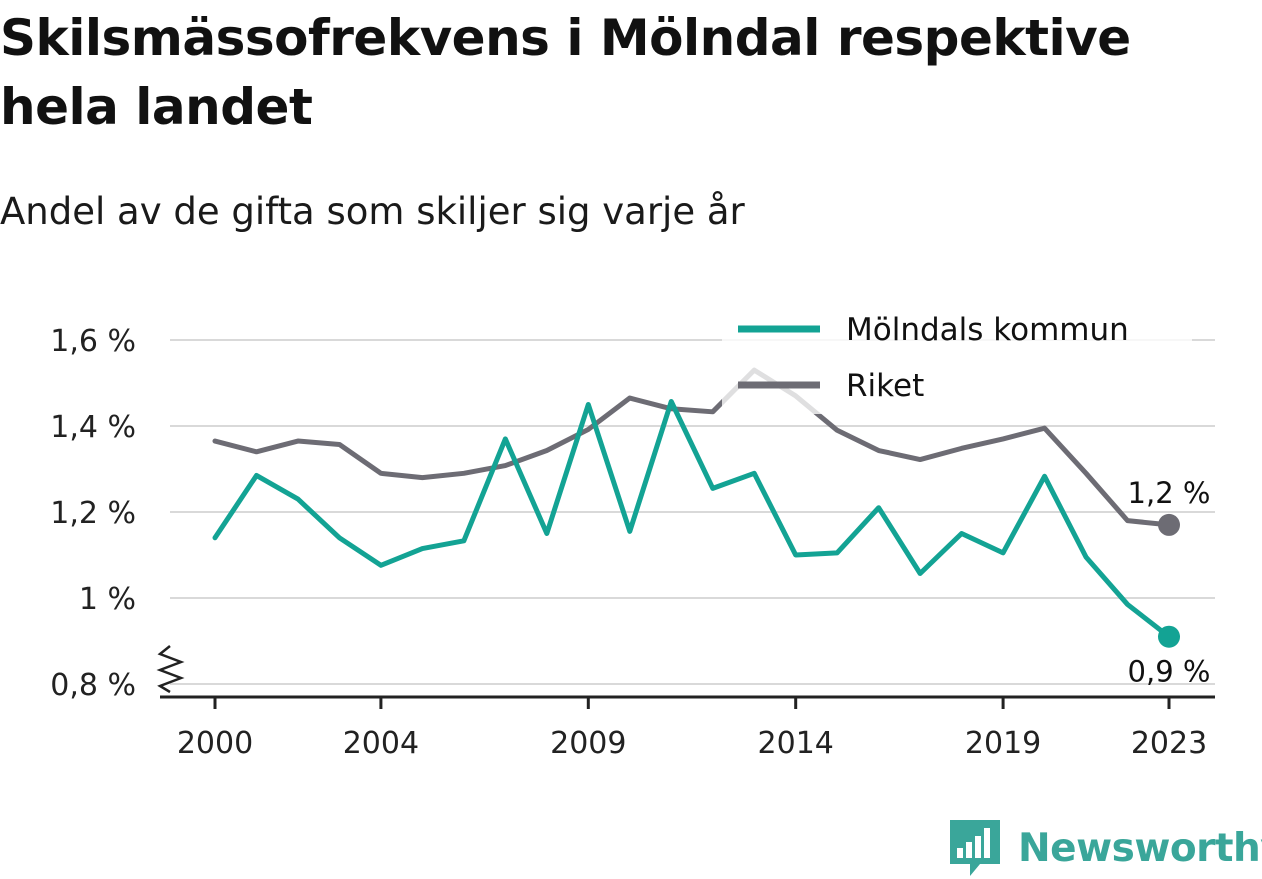 This screenshot has height=879, width=1262. I want to click on y-tick-label: 0,8 %, so click(93, 685).